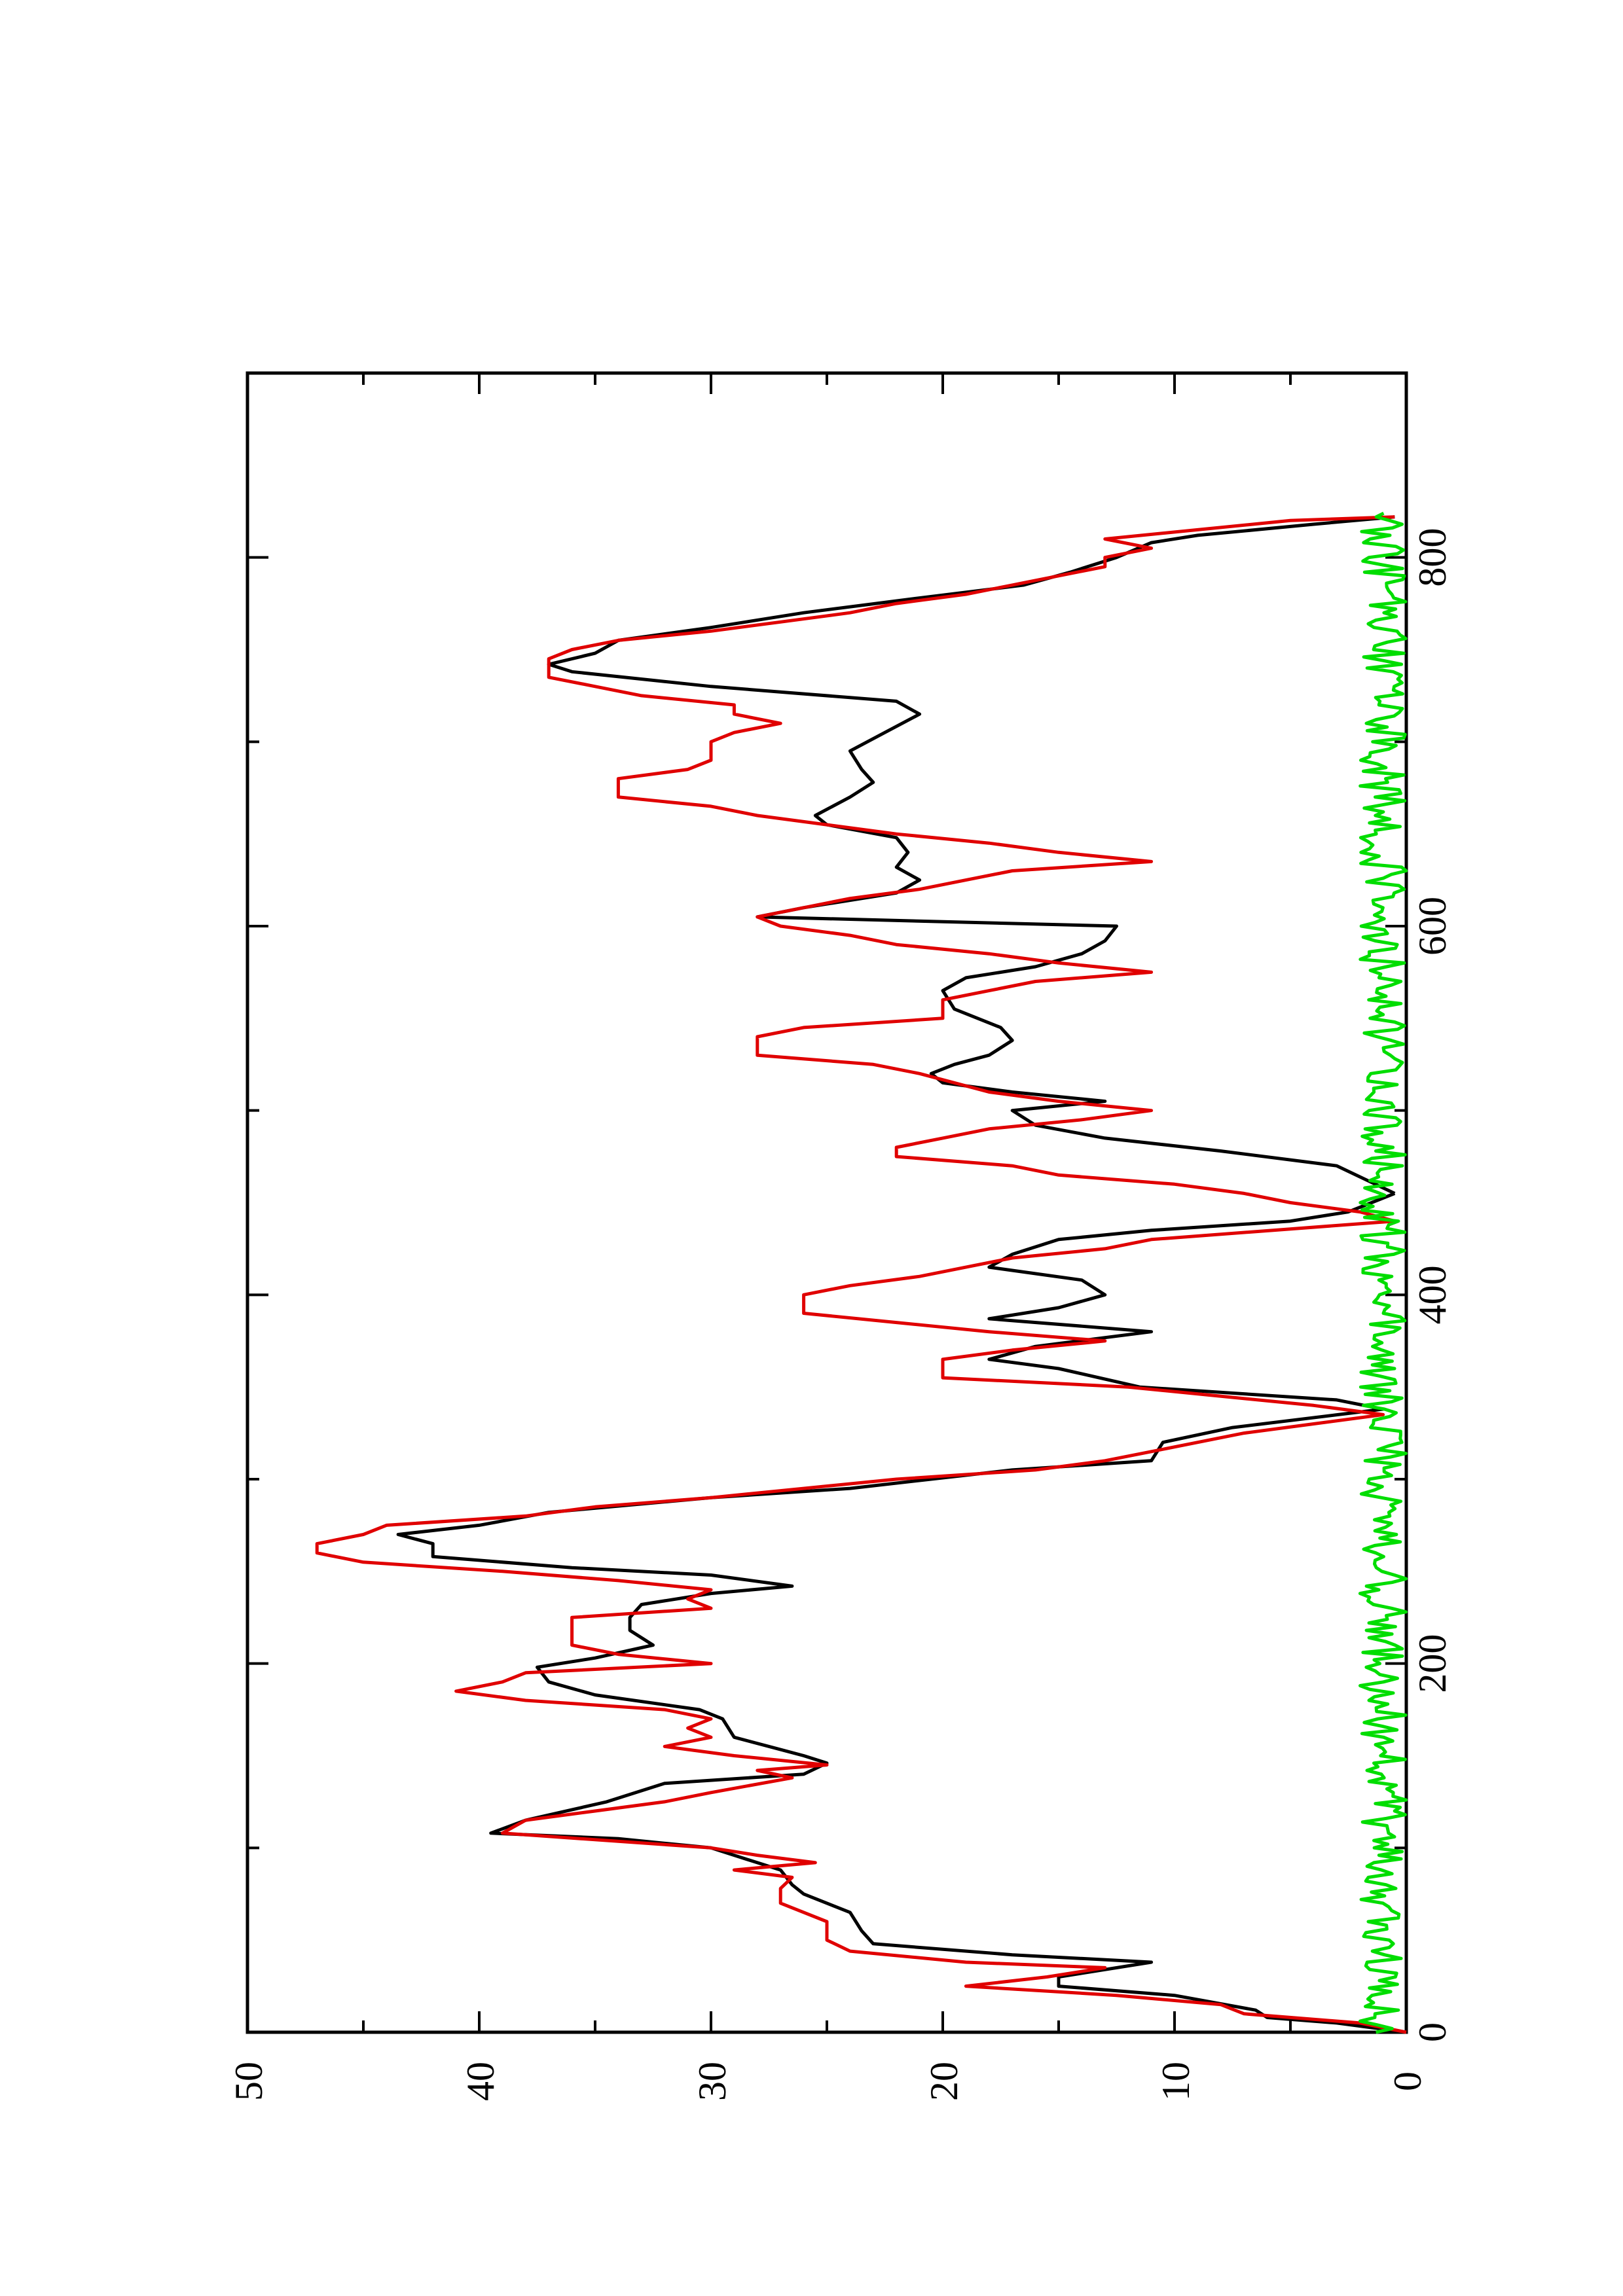 This screenshot has width=1623, height=2296. I want to click on y-tick-label: 10, so click(1175, 2081).